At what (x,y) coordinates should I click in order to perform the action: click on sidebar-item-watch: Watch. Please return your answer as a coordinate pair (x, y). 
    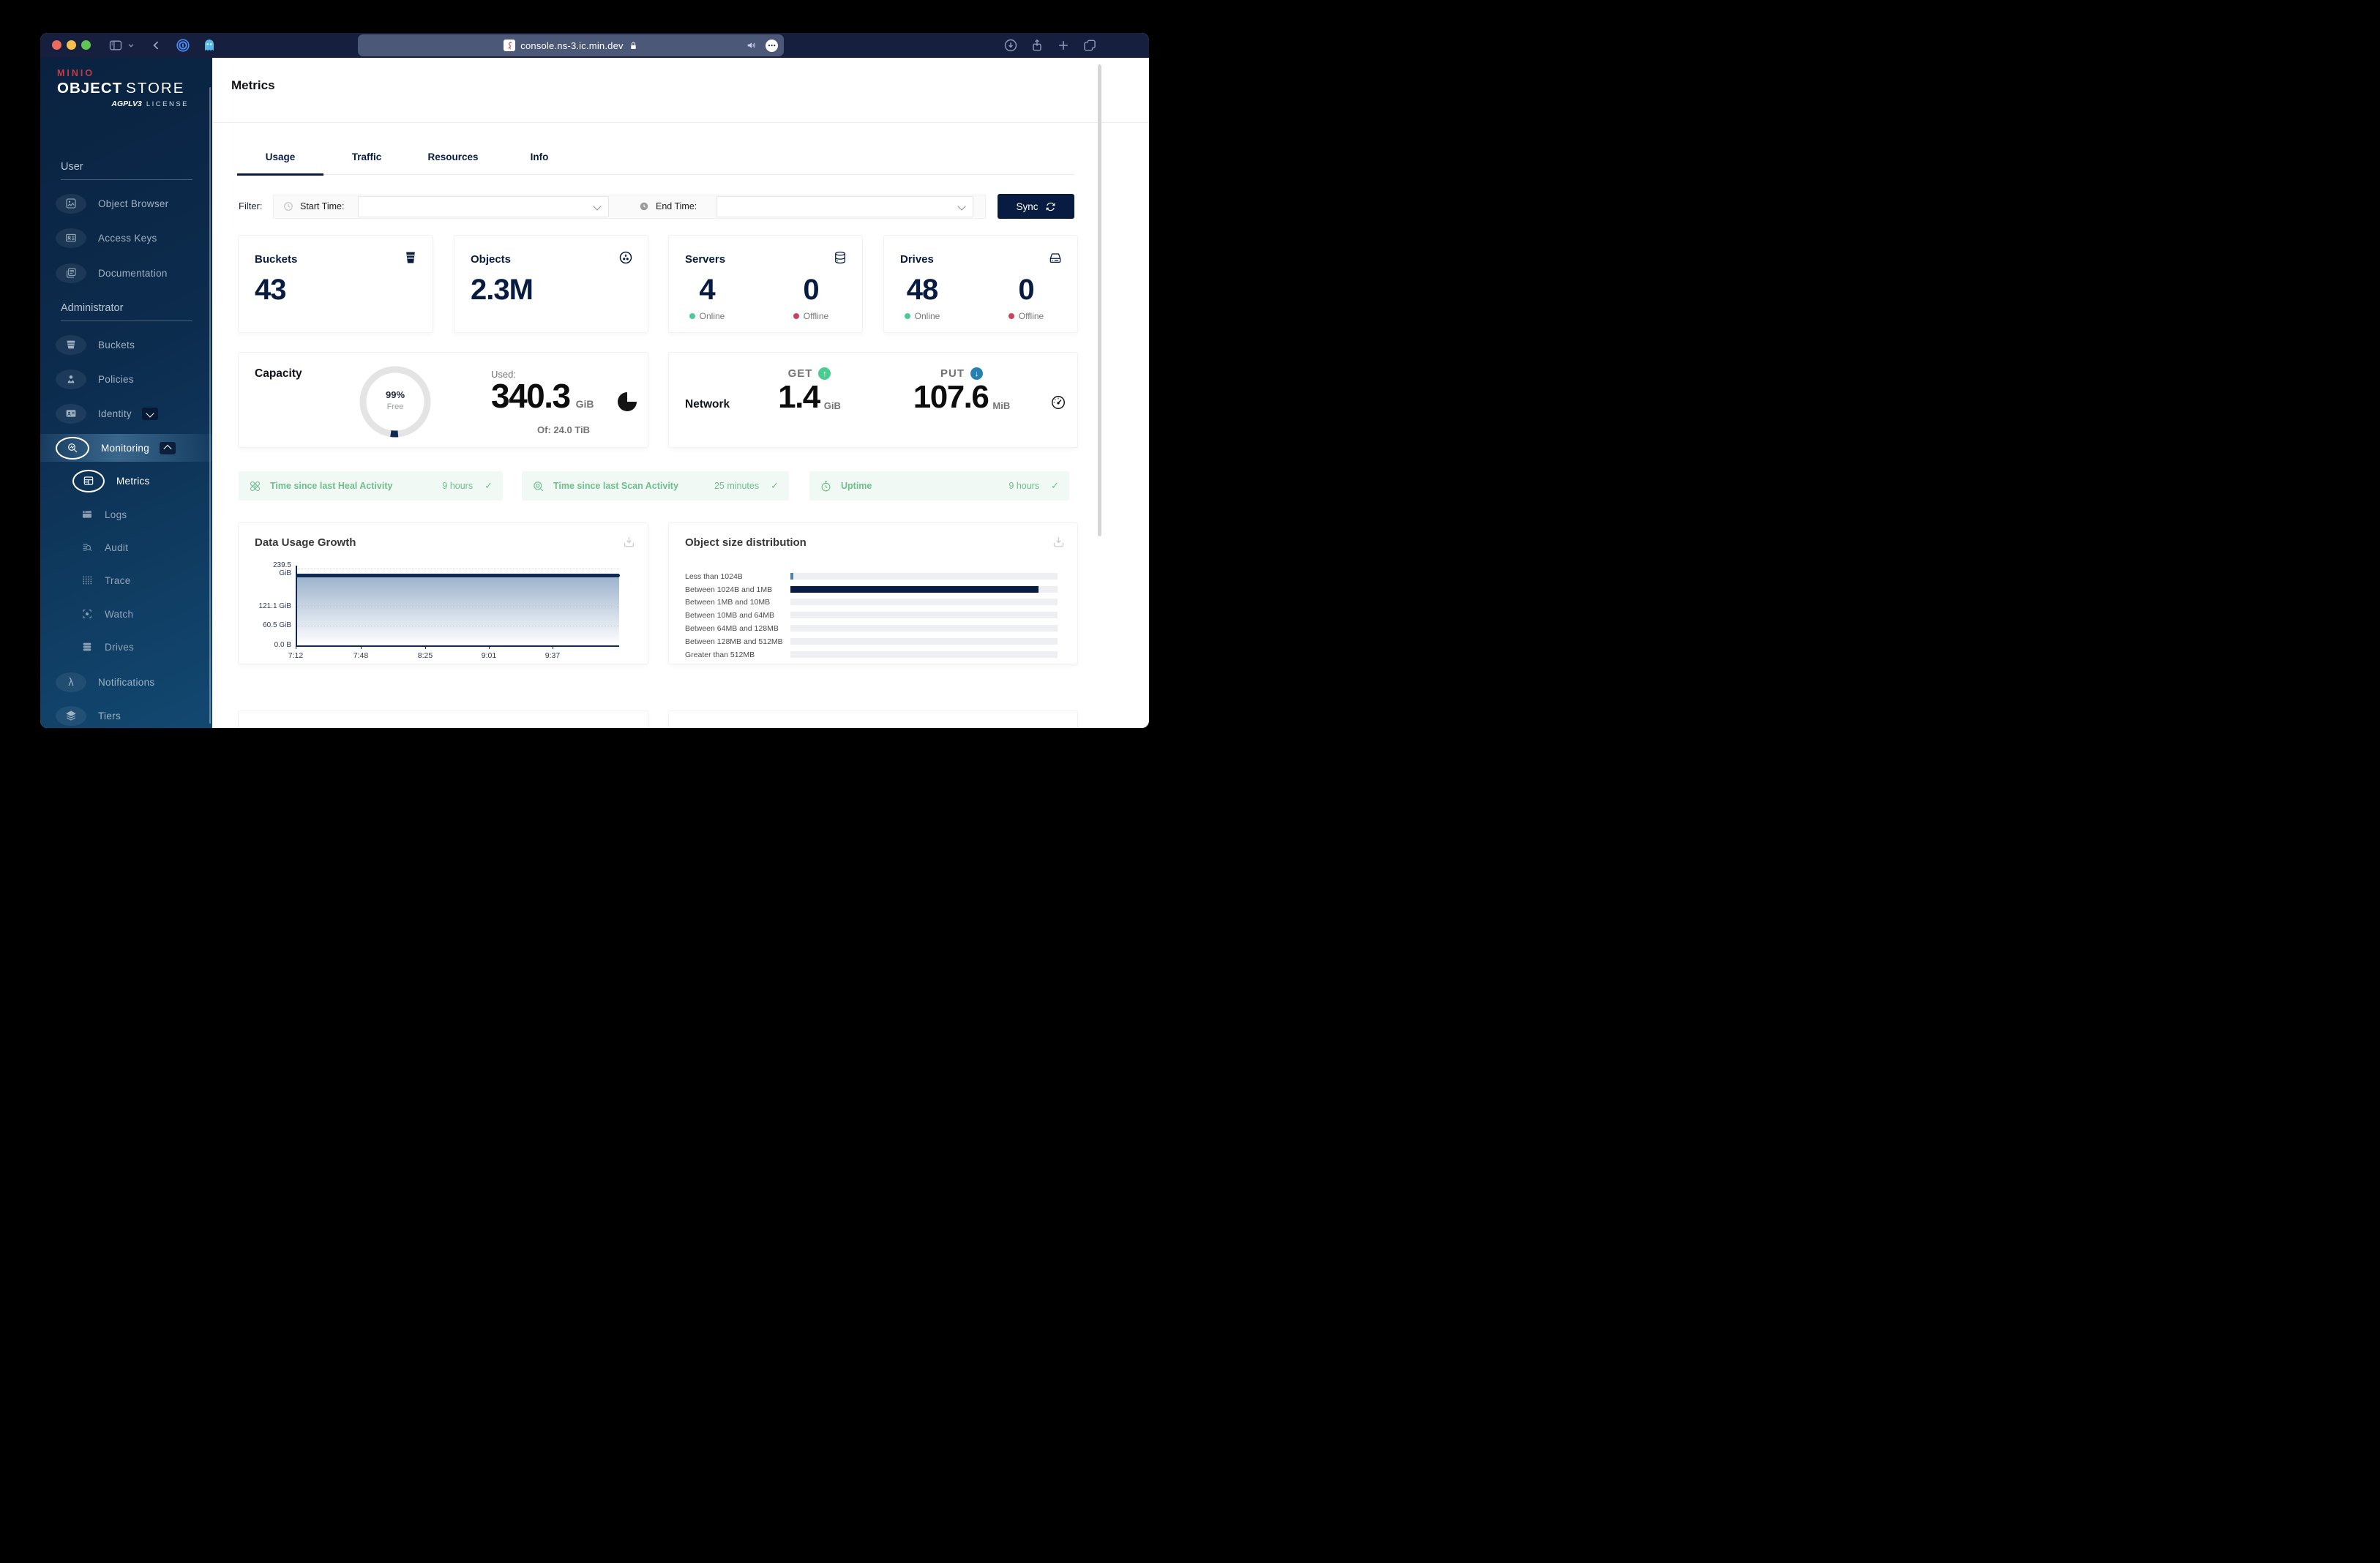
    Looking at the image, I should click on (126, 614).